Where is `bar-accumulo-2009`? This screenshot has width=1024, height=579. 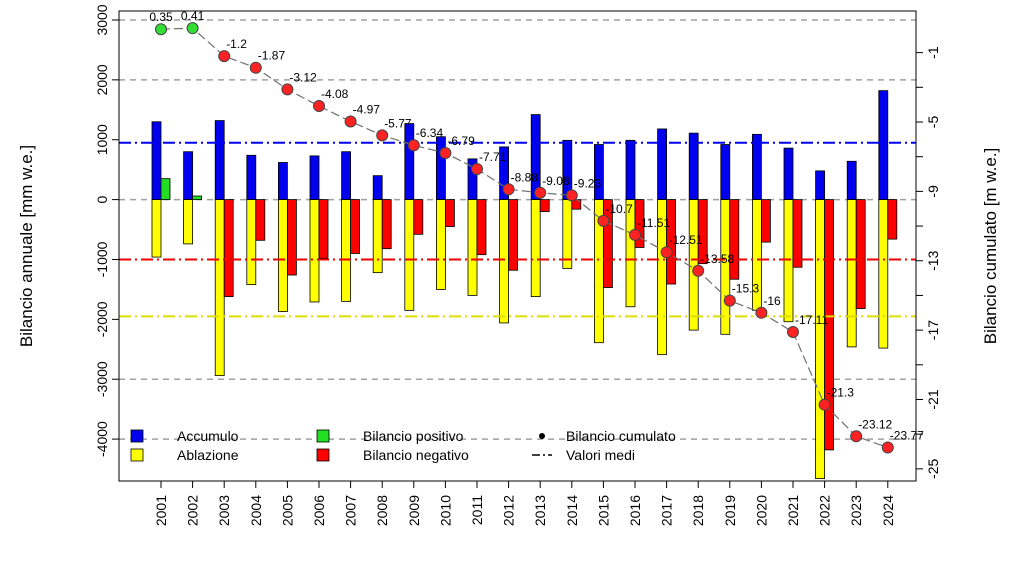 bar-accumulo-2009 is located at coordinates (409, 161).